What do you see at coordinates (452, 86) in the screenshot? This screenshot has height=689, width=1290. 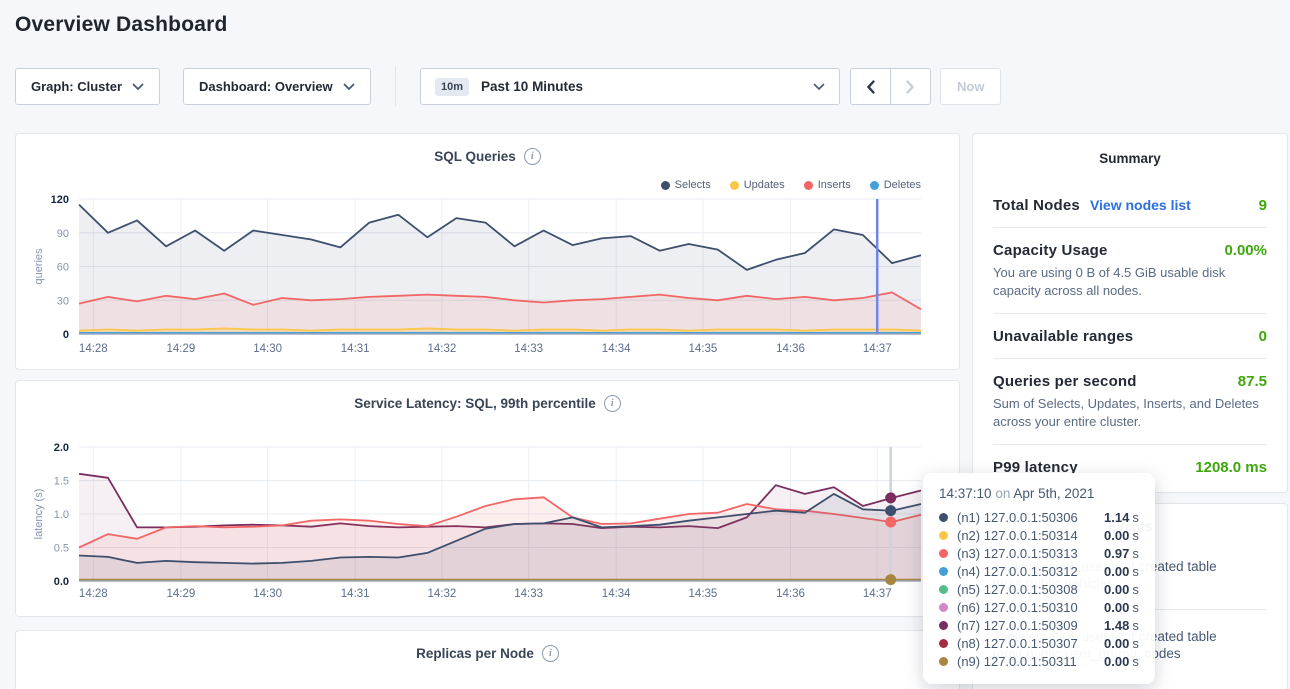 I see `time-range-badge: 10m` at bounding box center [452, 86].